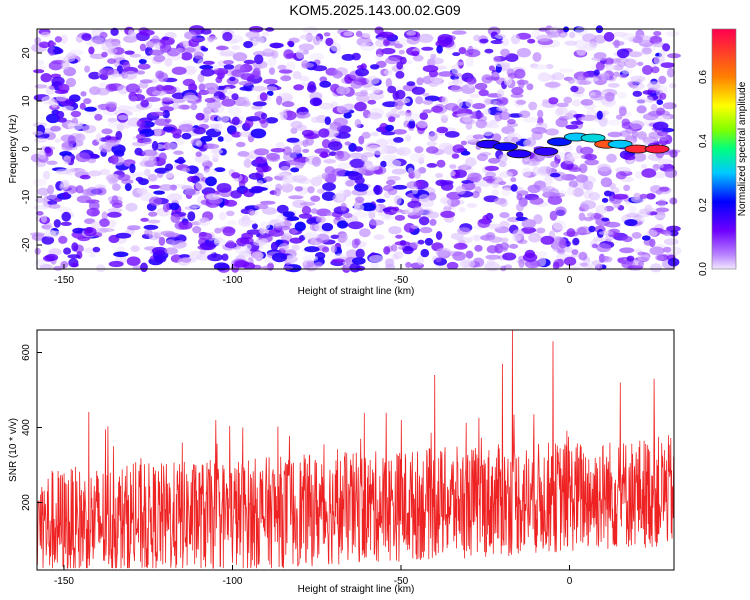  Describe the element at coordinates (232, 280) in the screenshot. I see `x-tick-label: -100` at that location.